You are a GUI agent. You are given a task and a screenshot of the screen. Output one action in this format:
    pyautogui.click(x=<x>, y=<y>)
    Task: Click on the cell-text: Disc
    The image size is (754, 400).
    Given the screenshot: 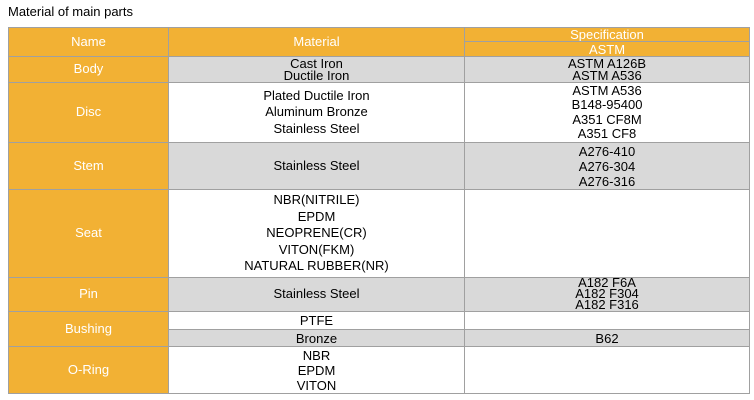 What is the action you would take?
    pyautogui.click(x=88, y=112)
    